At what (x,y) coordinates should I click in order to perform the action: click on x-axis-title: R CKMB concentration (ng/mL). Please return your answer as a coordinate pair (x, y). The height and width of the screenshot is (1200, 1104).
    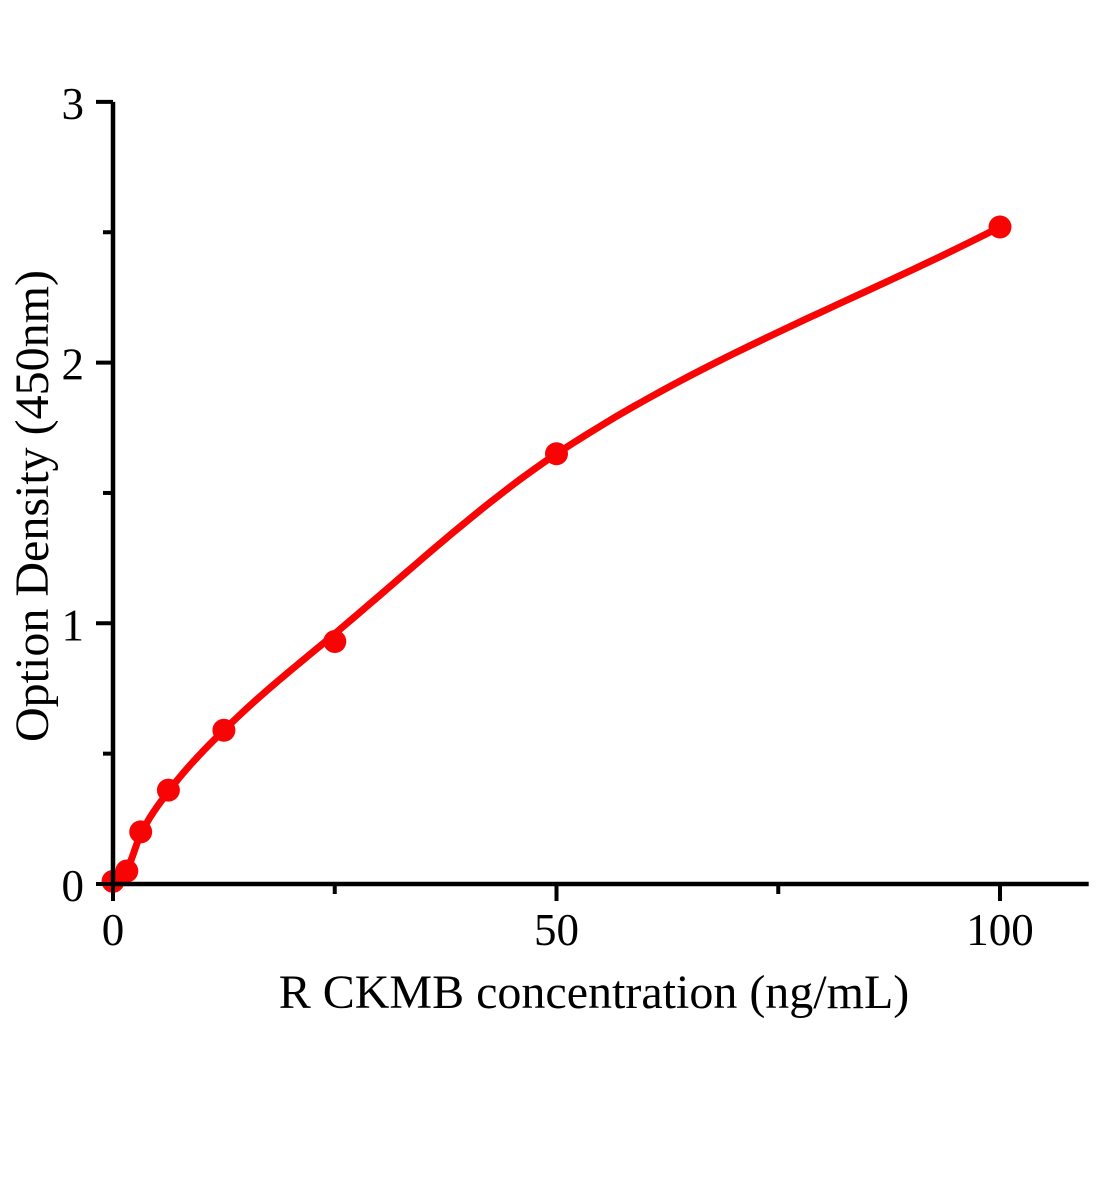
    Looking at the image, I should click on (594, 992).